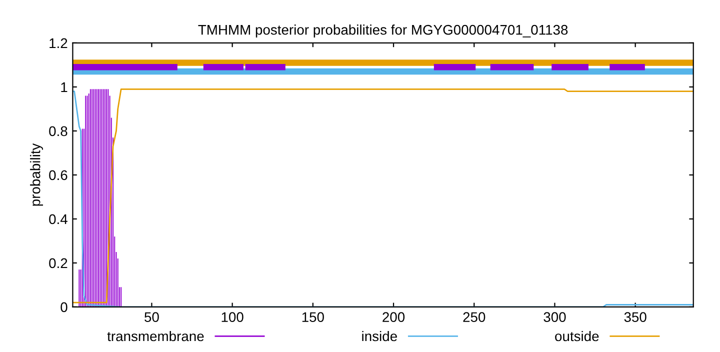 This screenshot has width=720, height=352. I want to click on chart-title: TMHMM posterior probabilities for MGYG000004701_01138, so click(383, 31).